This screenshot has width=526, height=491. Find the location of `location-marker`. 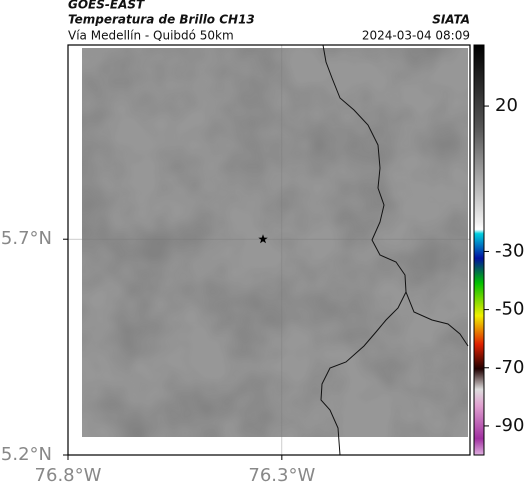

location-marker is located at coordinates (263, 239).